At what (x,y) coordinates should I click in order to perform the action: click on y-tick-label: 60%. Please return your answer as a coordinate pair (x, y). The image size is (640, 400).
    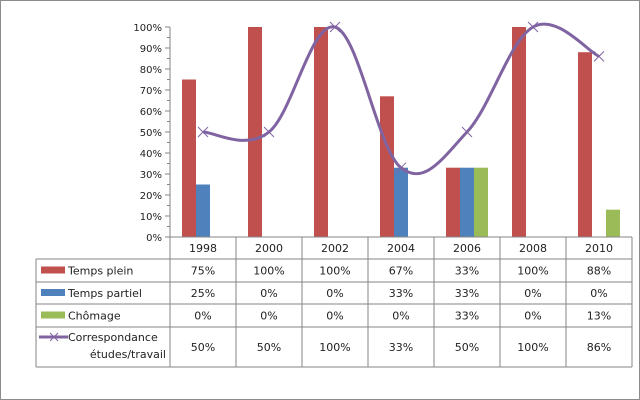
    Looking at the image, I should click on (151, 112).